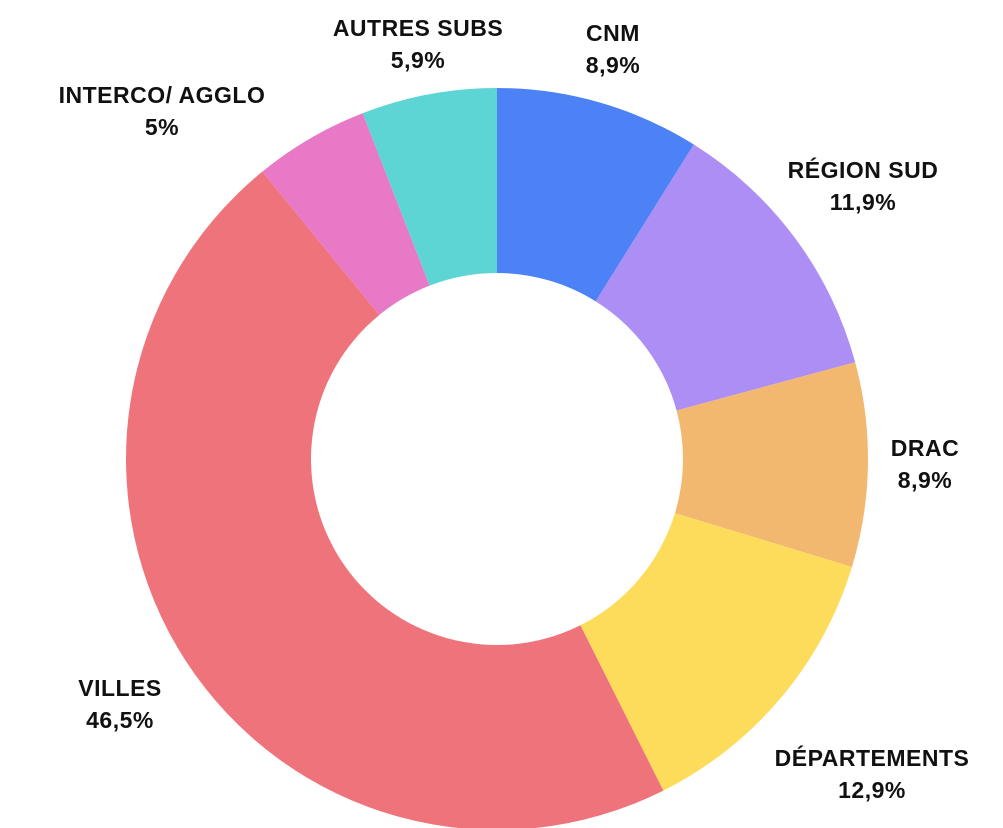  Describe the element at coordinates (162, 95) in the screenshot. I see `slice-label: INTERCO/ AGGLO` at that location.